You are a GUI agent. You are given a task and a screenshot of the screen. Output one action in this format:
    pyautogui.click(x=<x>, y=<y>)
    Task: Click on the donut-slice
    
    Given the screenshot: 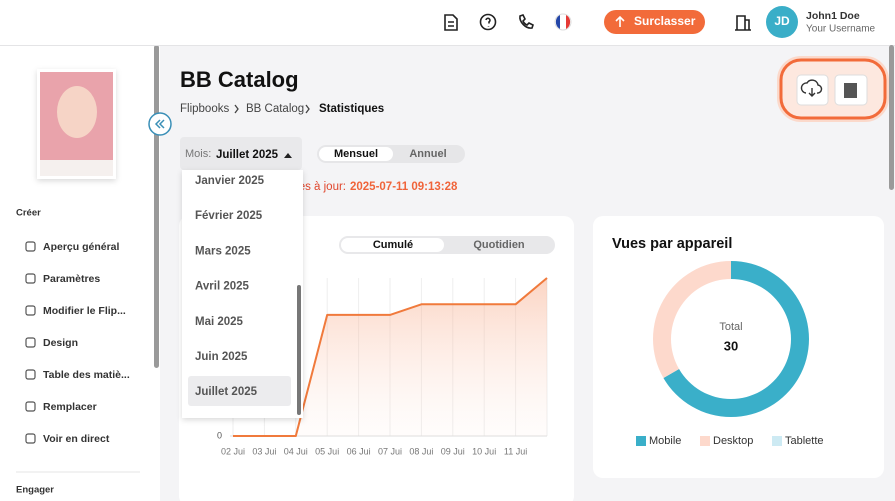 What is the action you would take?
    pyautogui.click(x=692, y=319)
    